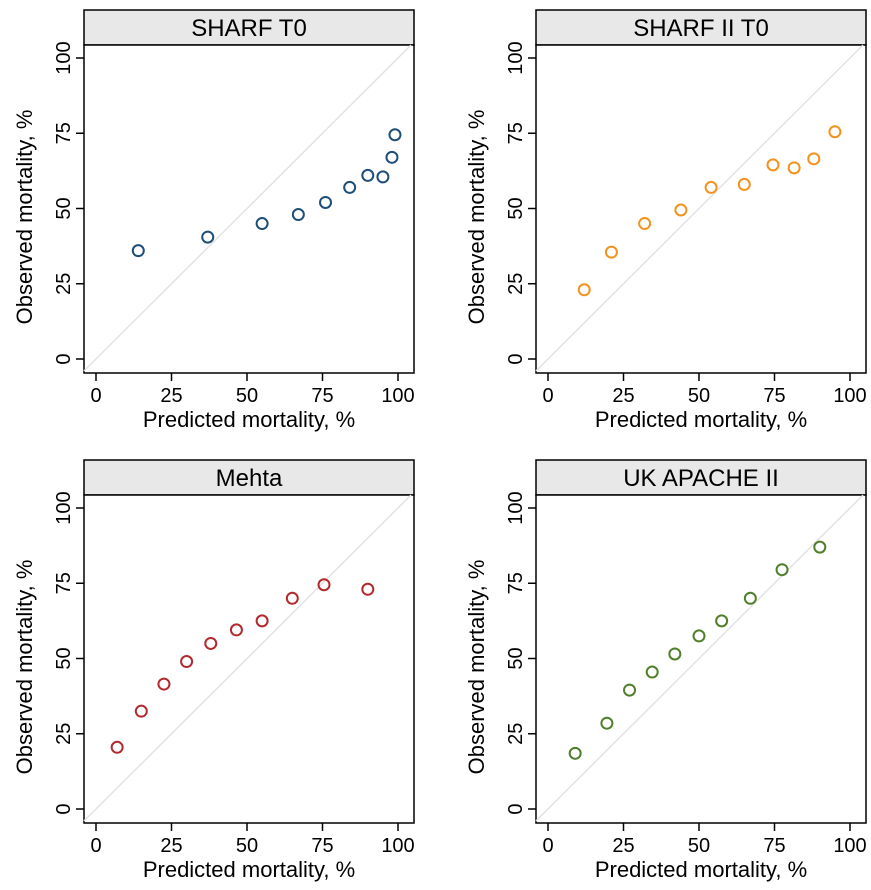 The image size is (871, 890). What do you see at coordinates (701, 478) in the screenshot?
I see `panel-title: UK APACHE II` at bounding box center [701, 478].